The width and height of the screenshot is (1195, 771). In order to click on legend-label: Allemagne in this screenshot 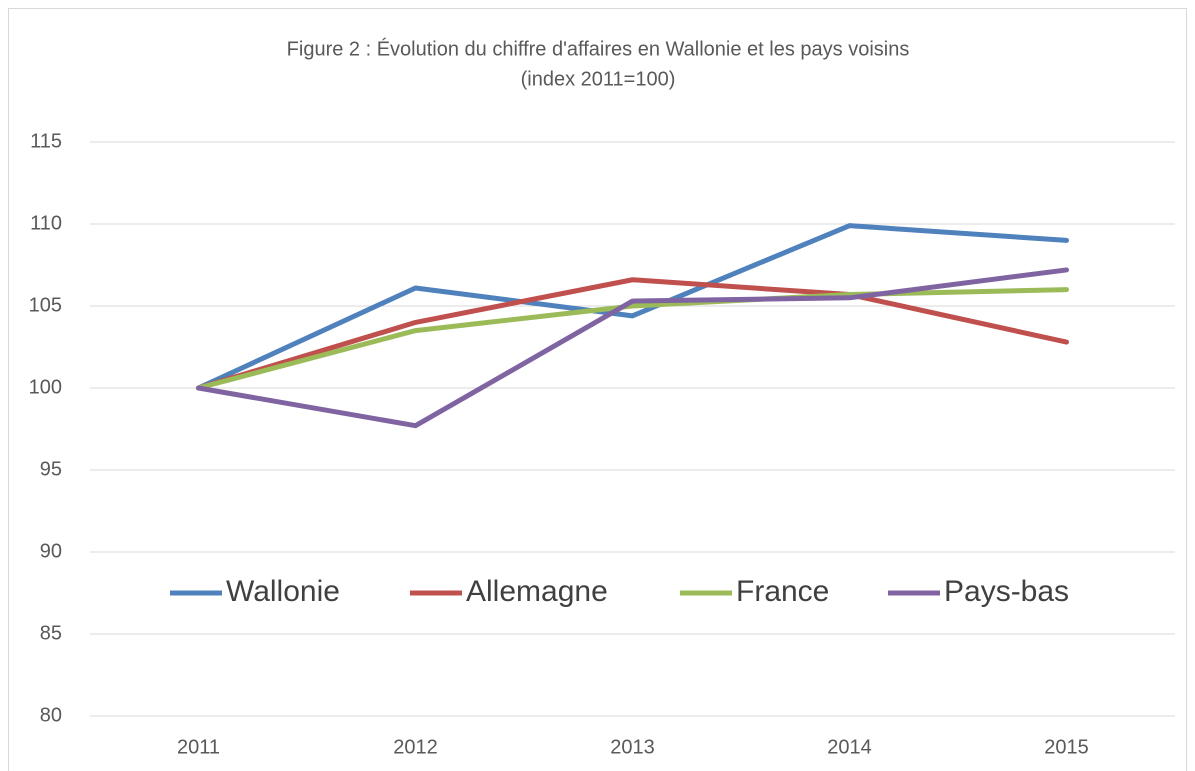, I will do `click(537, 591)`.